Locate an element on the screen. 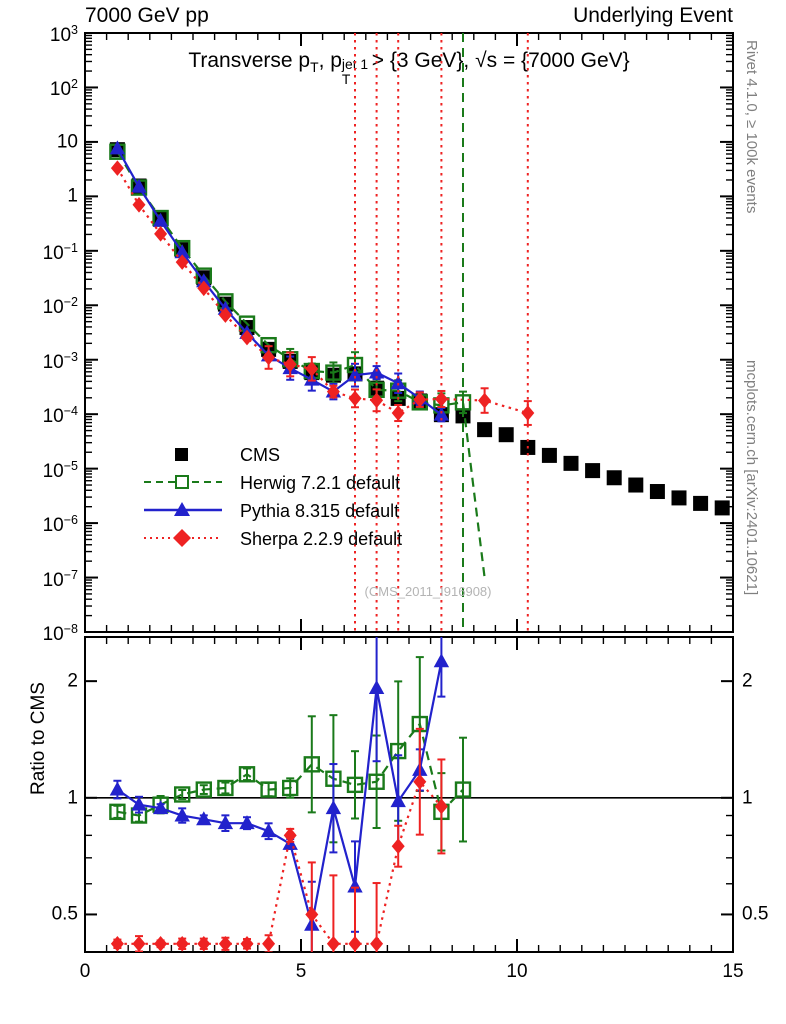 The image size is (786, 1024). main-y-tick-7: 10⁻⁴ is located at coordinates (60, 416).